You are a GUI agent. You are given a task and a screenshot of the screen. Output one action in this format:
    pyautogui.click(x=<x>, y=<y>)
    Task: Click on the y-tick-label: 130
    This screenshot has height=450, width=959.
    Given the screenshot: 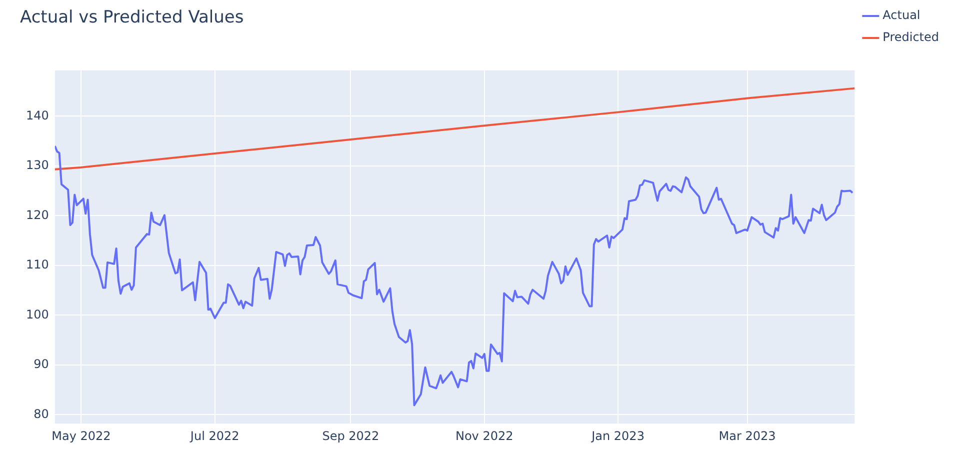 What is the action you would take?
    pyautogui.click(x=37, y=165)
    